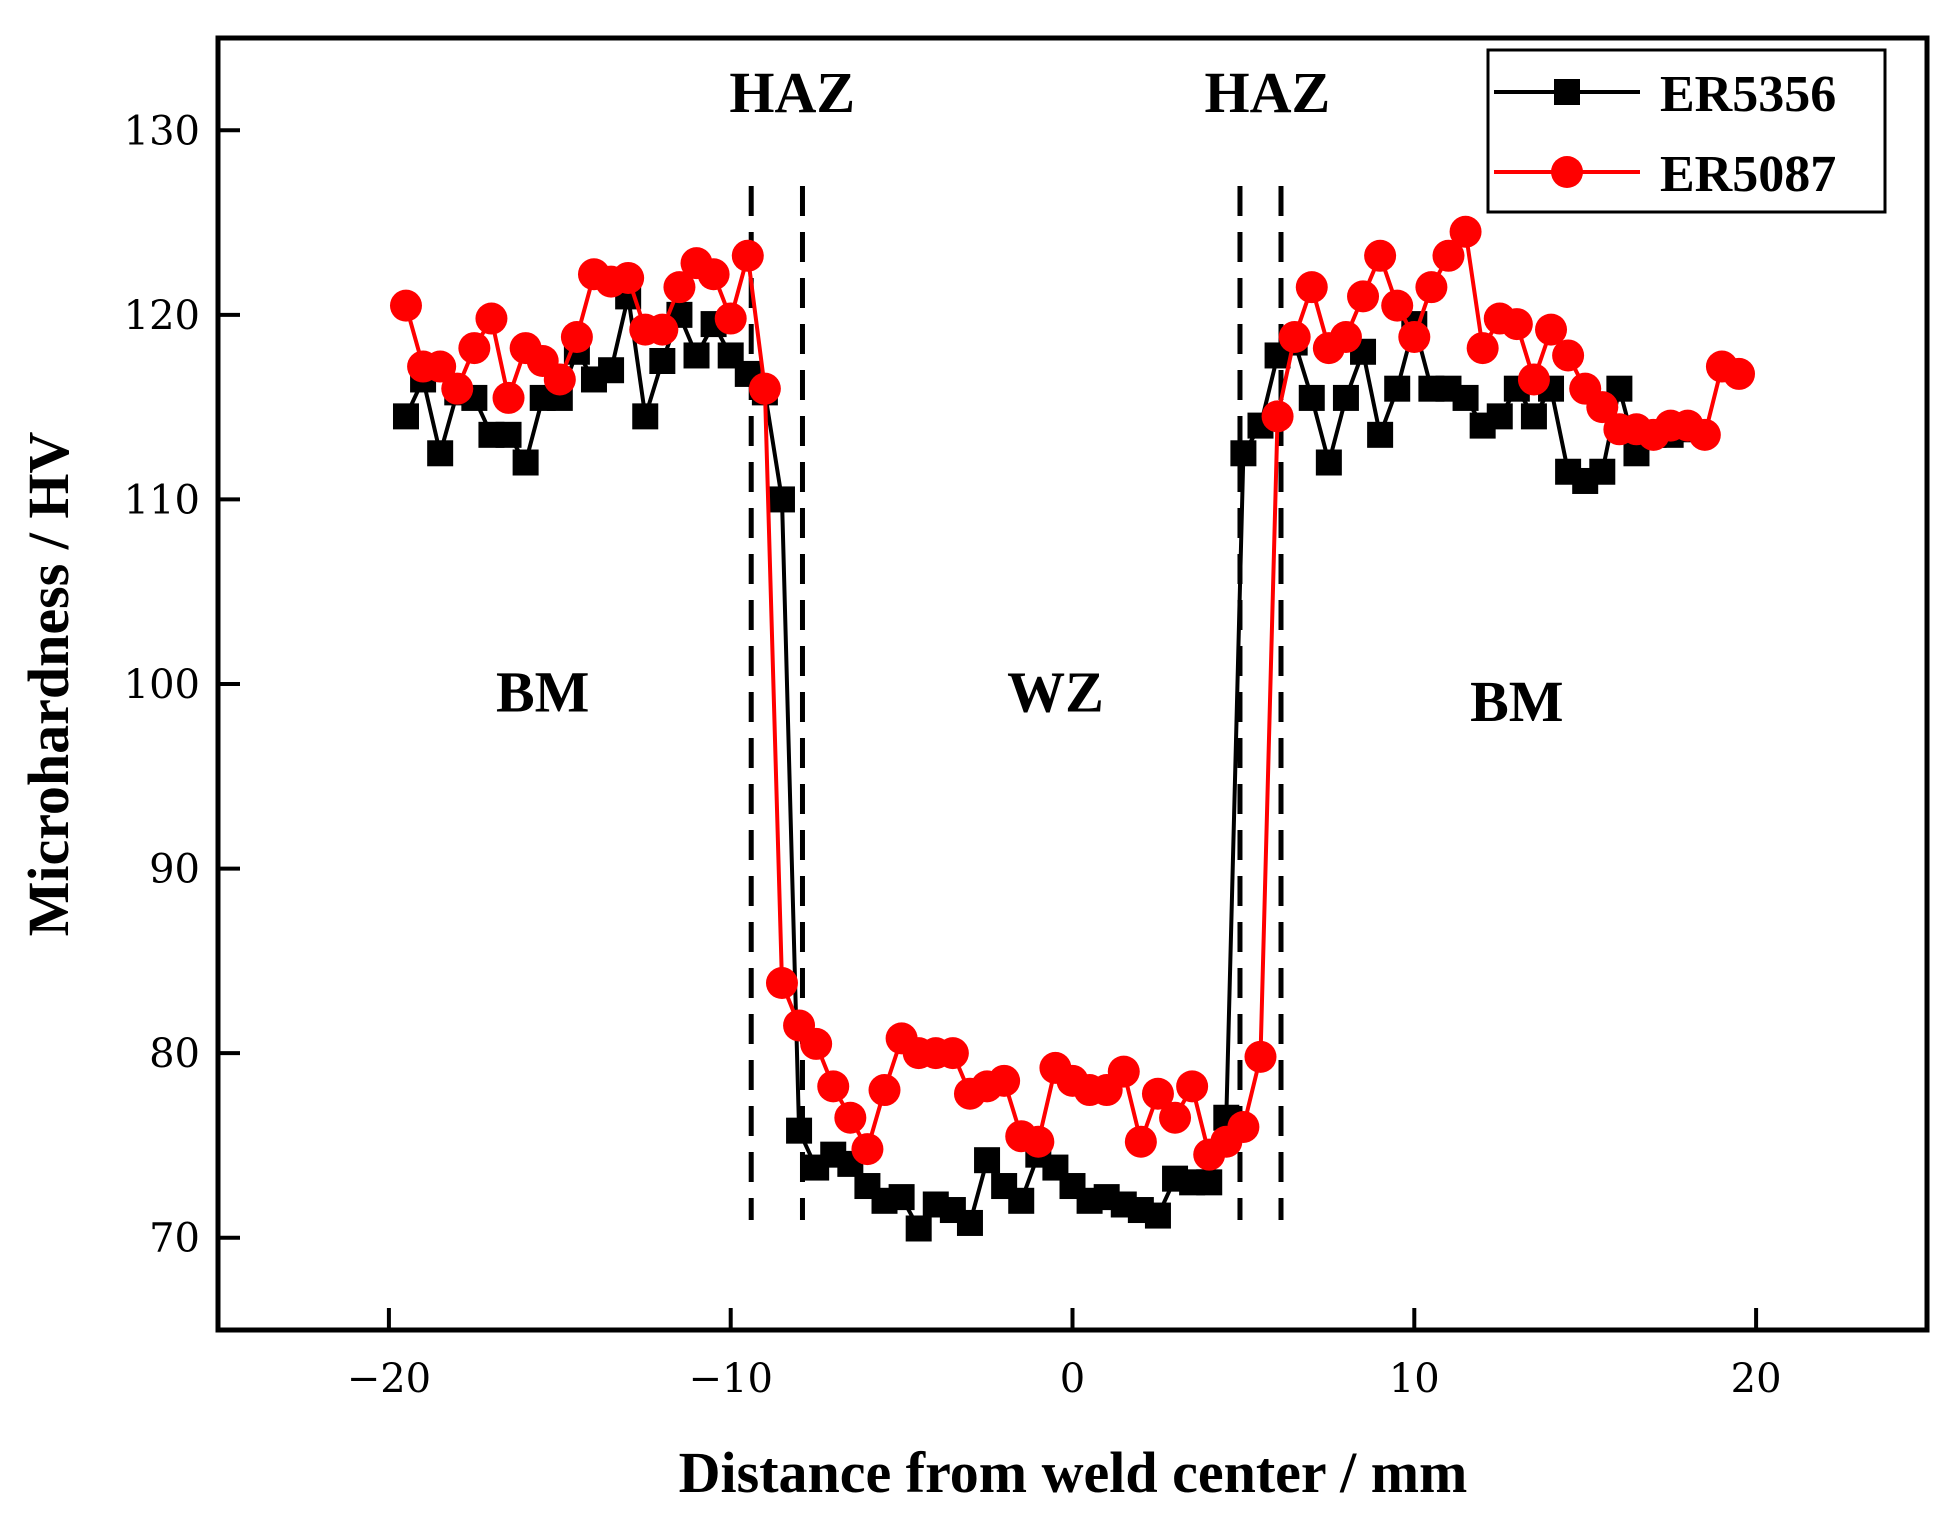  Describe the element at coordinates (174, 870) in the screenshot. I see `y-tick-label: 90` at that location.